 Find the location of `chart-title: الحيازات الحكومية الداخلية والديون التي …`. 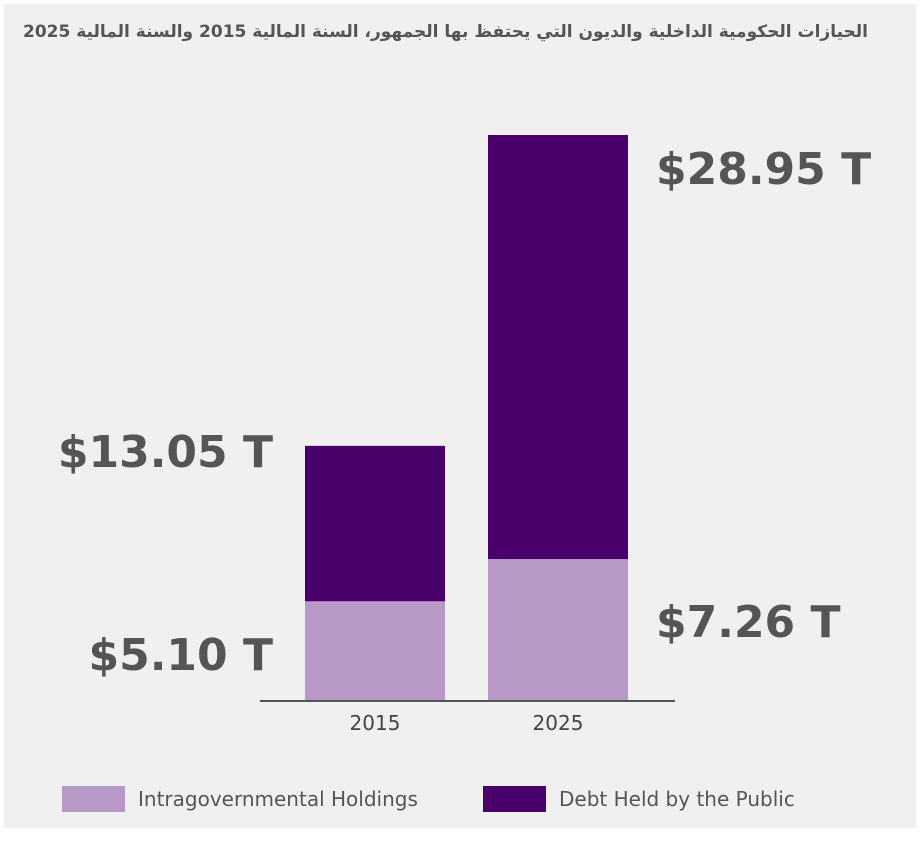

chart-title: الحيازات الحكومية الداخلية والديون التي … is located at coordinates (445, 32).